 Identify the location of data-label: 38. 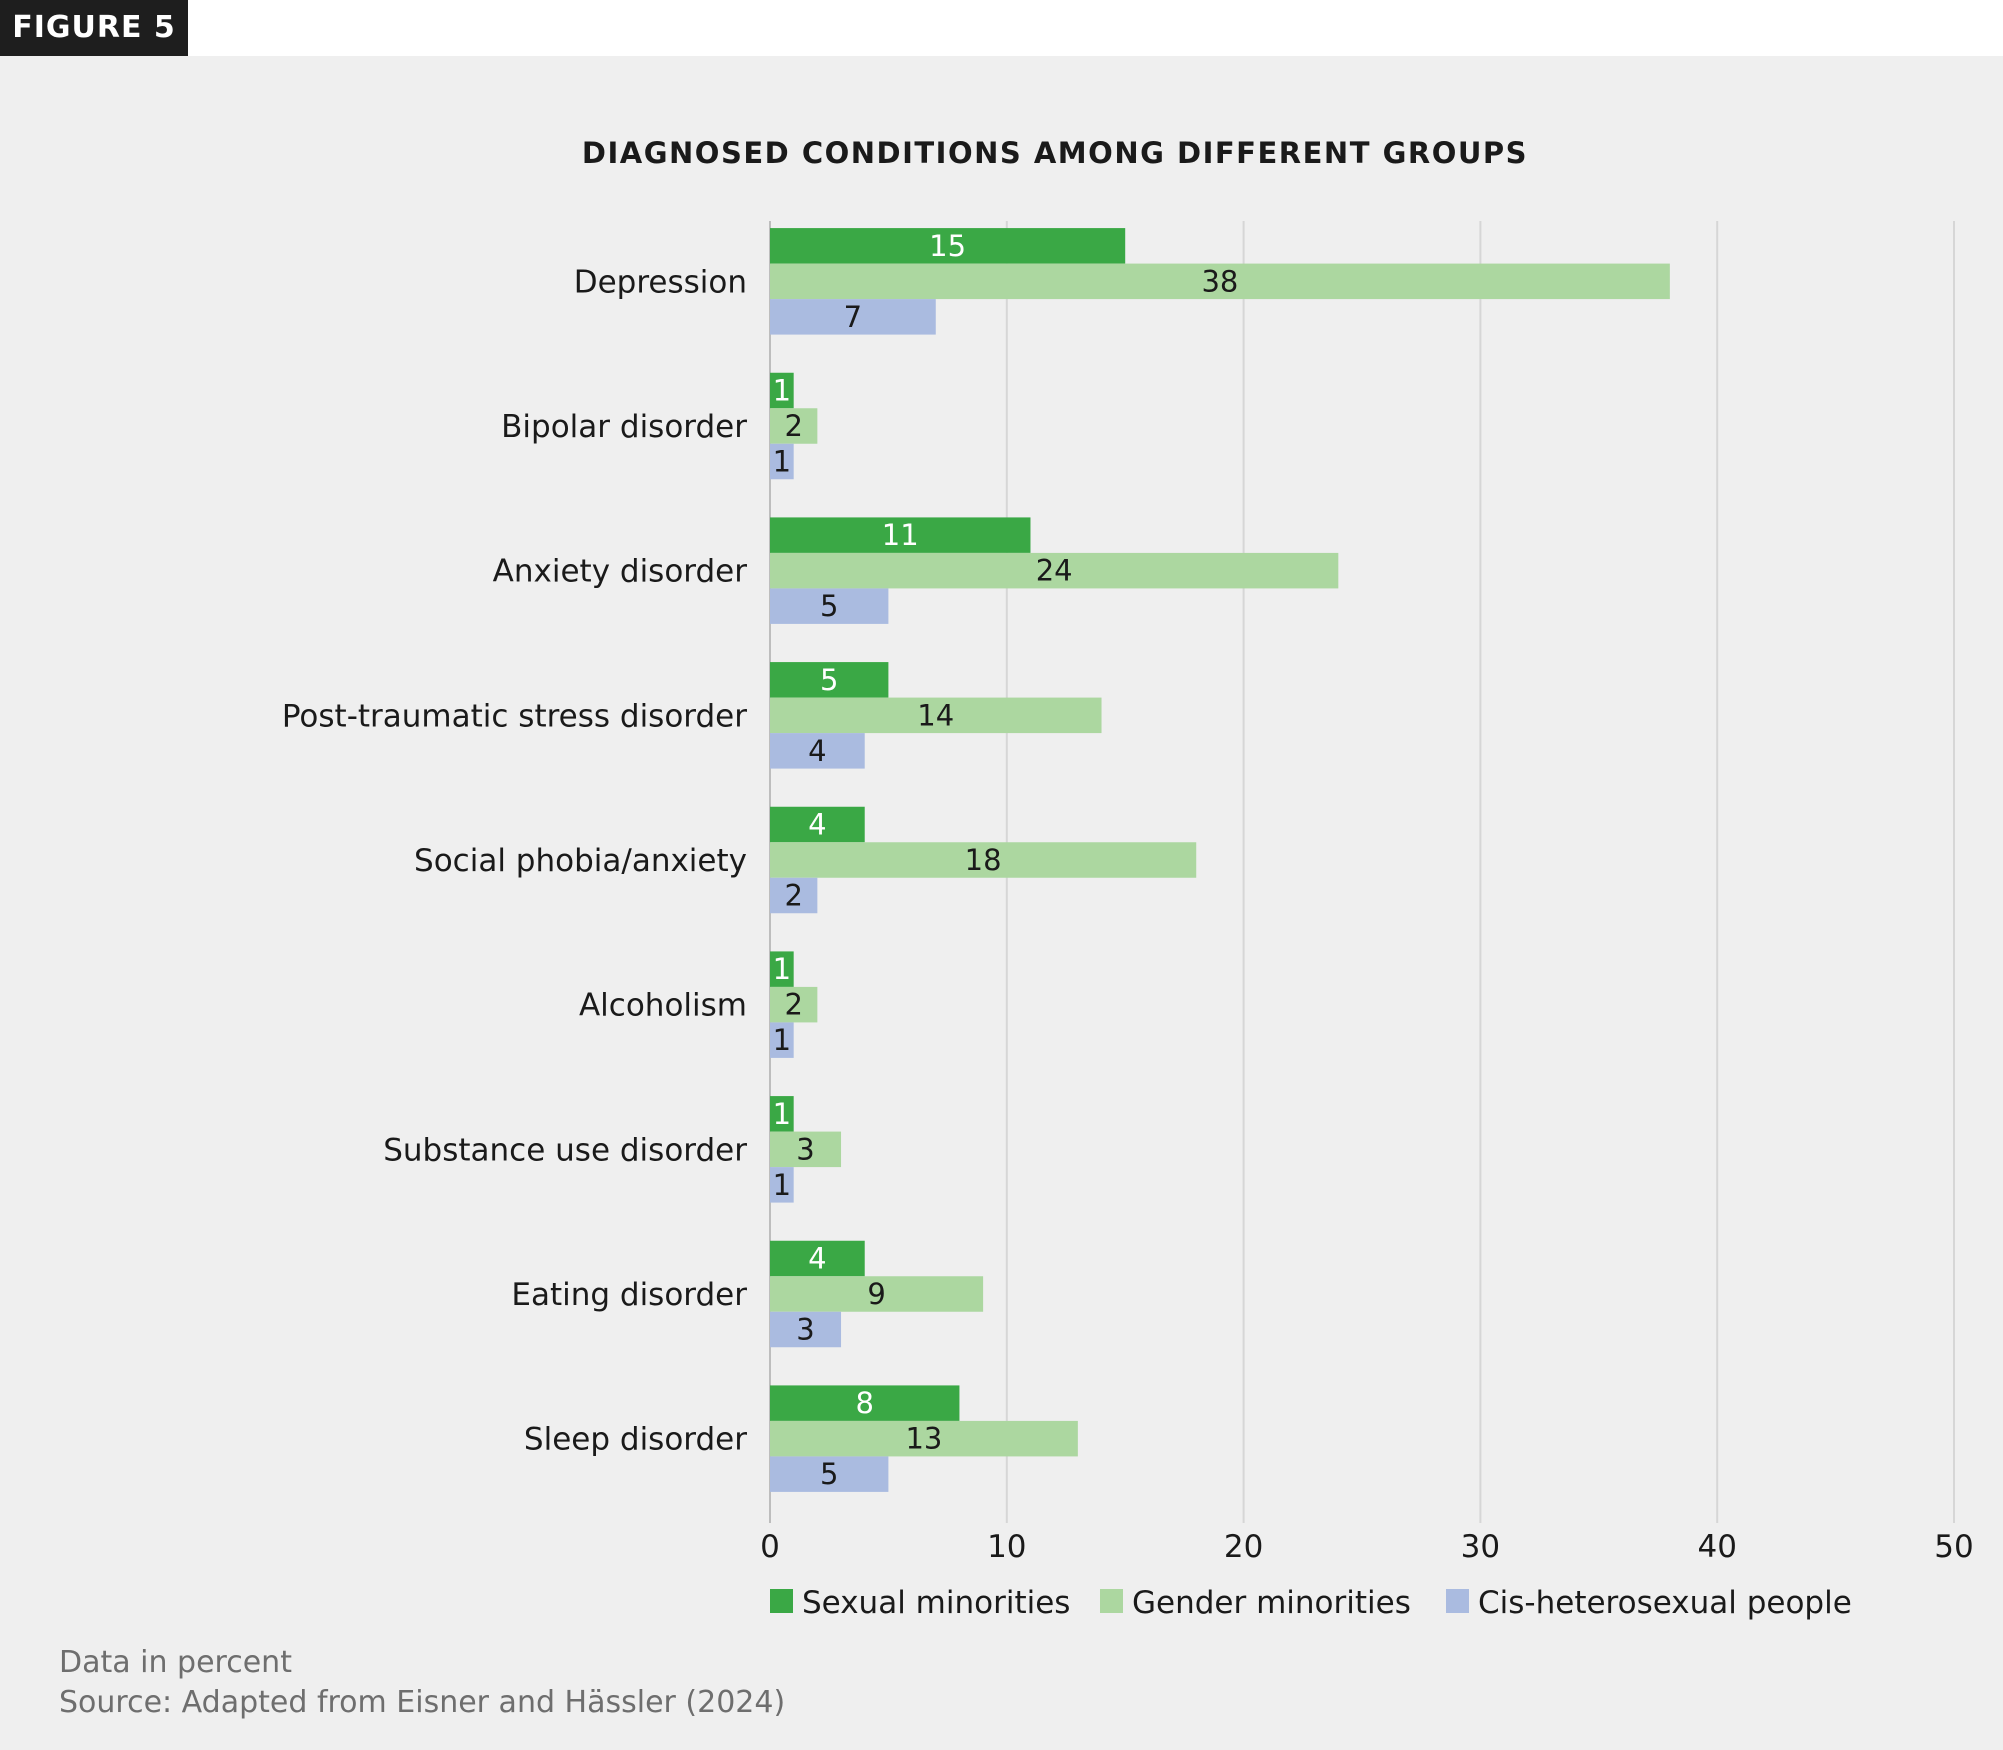
(1219, 281).